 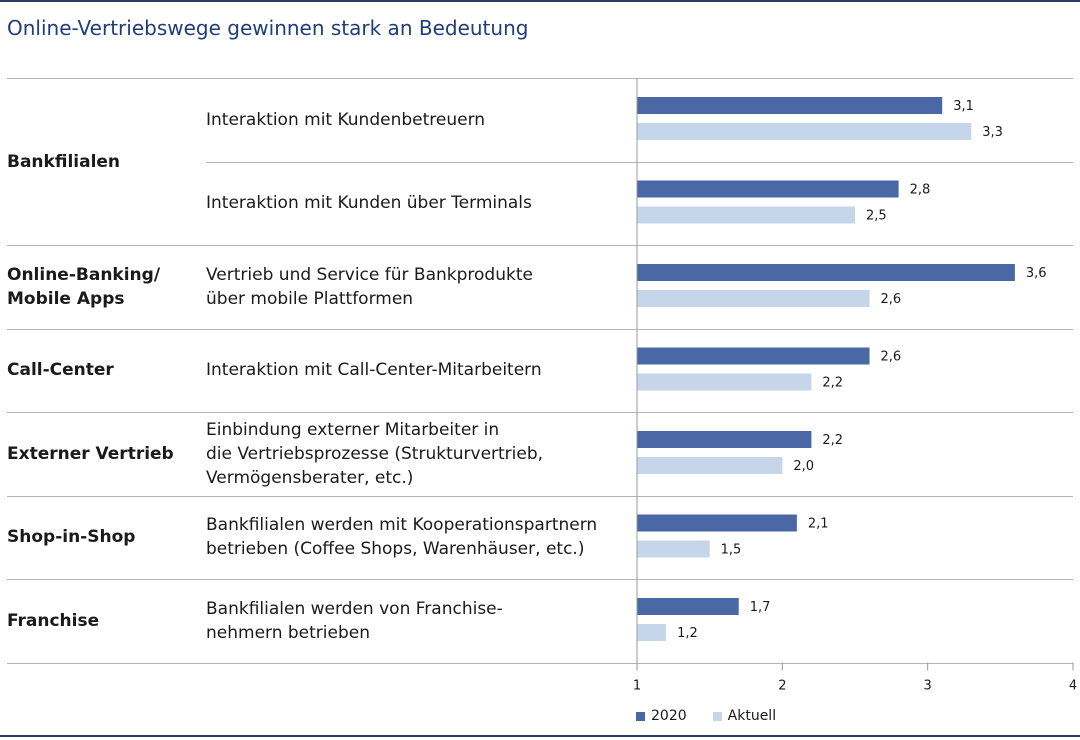 What do you see at coordinates (760, 607) in the screenshot?
I see `data-label: 1,7` at bounding box center [760, 607].